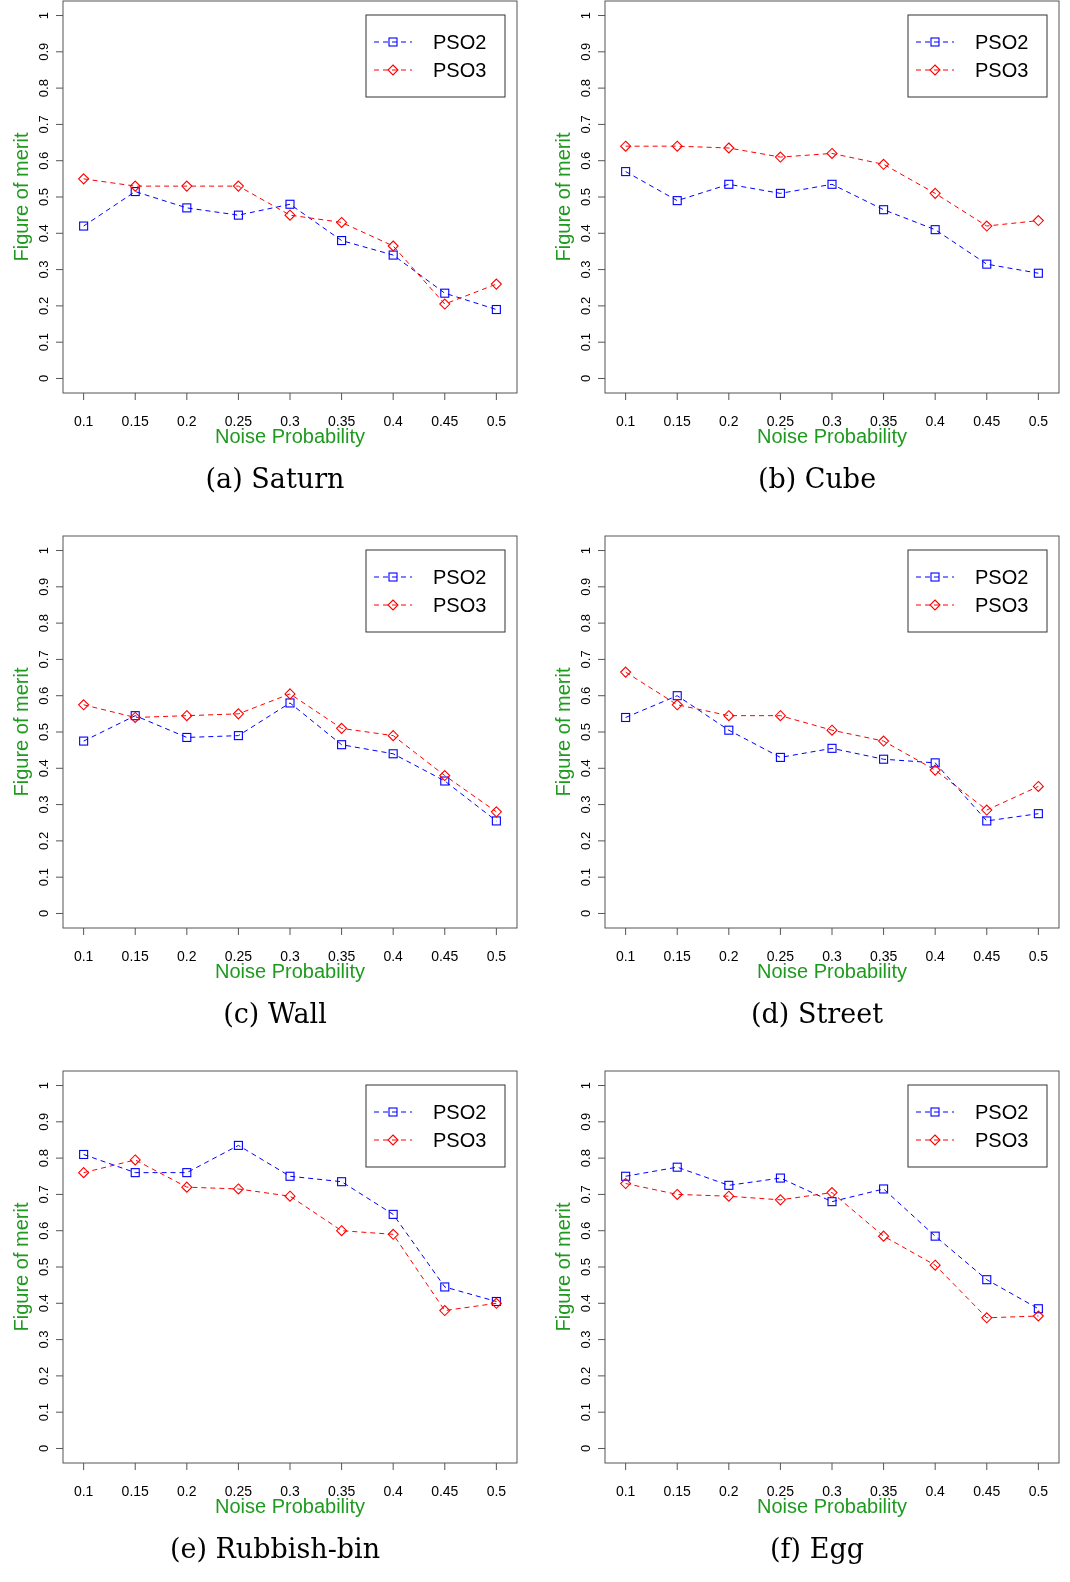 This screenshot has height=1582, width=1070. Describe the element at coordinates (1002, 70) in the screenshot. I see `legend-label: PSO3` at that location.